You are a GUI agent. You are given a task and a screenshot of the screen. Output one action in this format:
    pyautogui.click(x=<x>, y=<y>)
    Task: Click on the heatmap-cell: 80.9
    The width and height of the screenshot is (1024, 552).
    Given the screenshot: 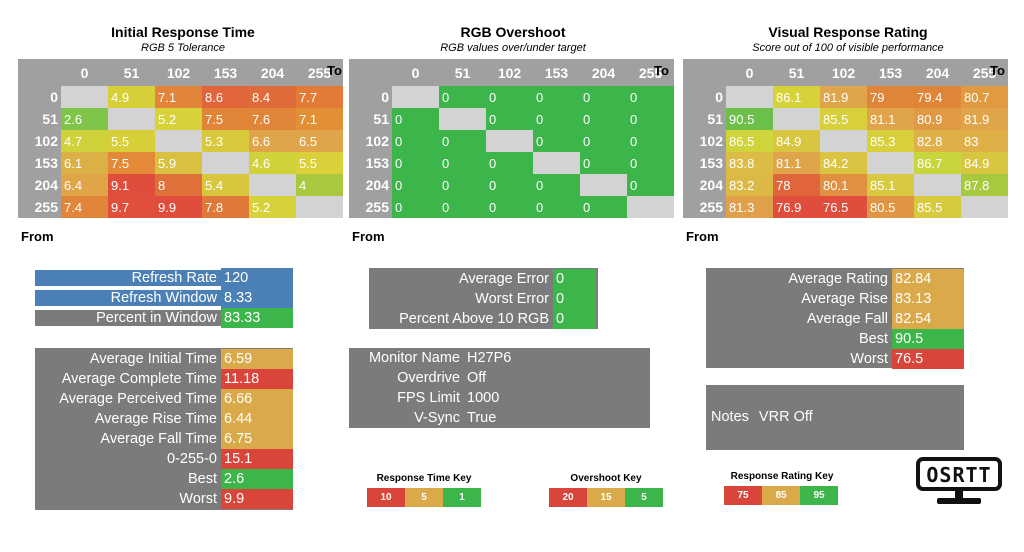 What is the action you would take?
    pyautogui.click(x=937, y=119)
    